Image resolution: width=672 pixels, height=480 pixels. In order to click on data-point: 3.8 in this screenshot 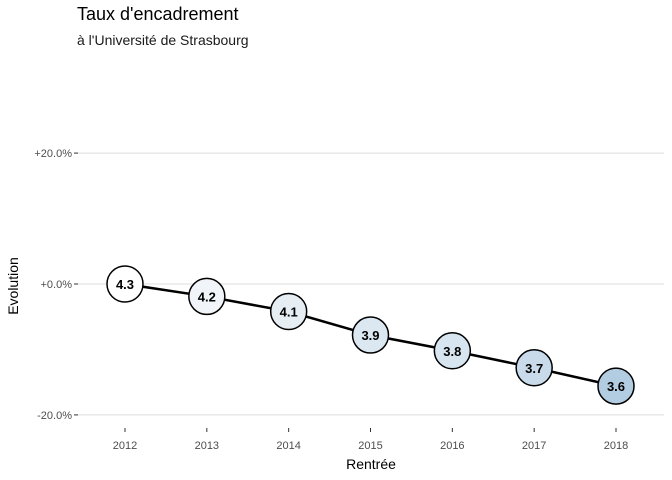, I will do `click(452, 351)`.